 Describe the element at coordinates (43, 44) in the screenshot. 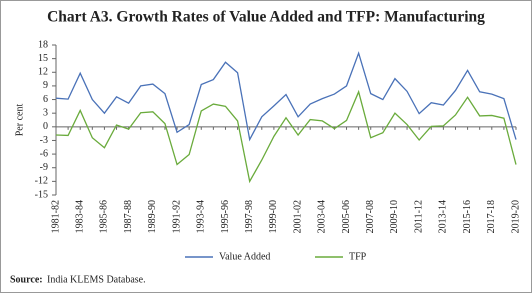

I see `y-tick-label: 18` at that location.